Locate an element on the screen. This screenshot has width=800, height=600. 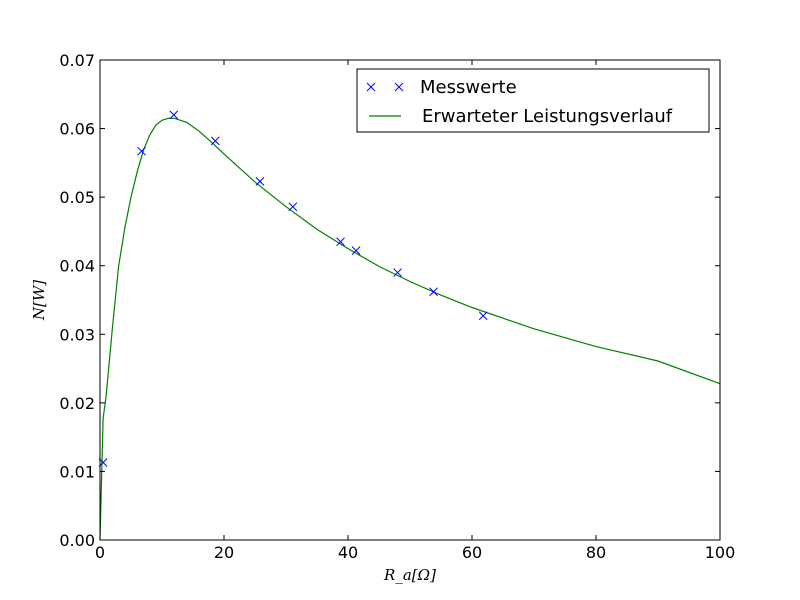
x-tick-label: 60 is located at coordinates (472, 552).